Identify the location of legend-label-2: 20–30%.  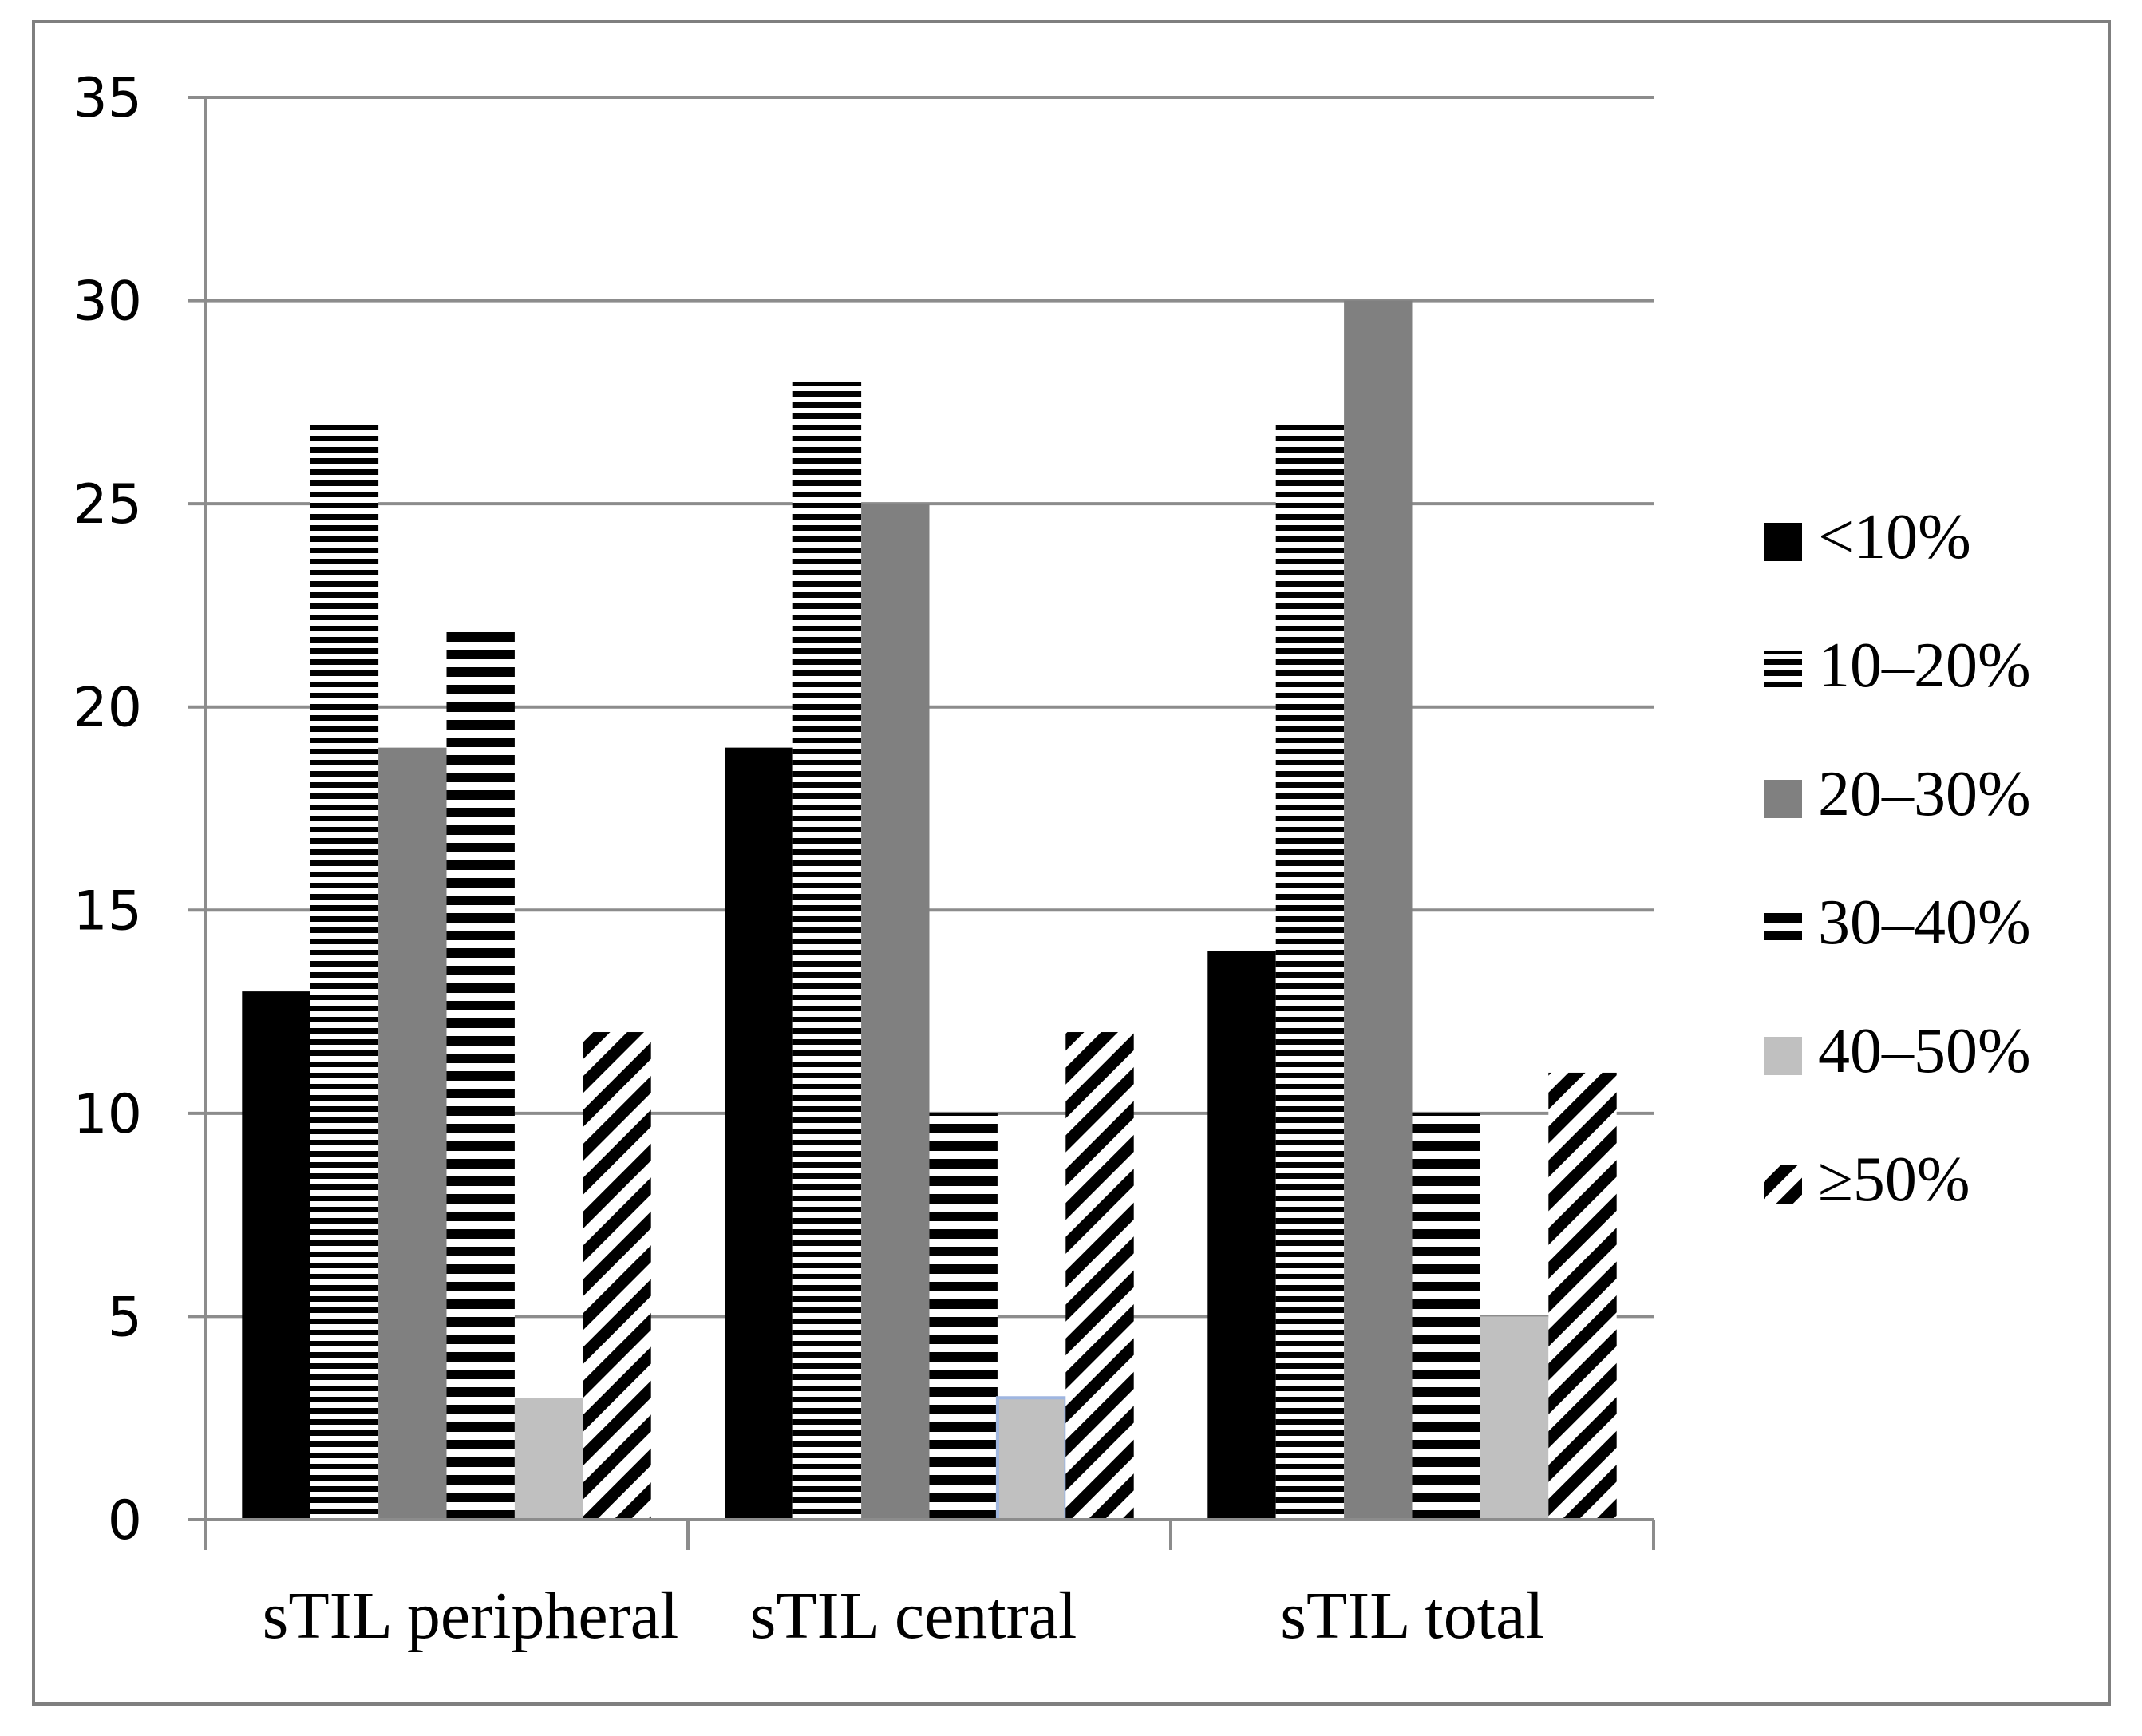
(1925, 794).